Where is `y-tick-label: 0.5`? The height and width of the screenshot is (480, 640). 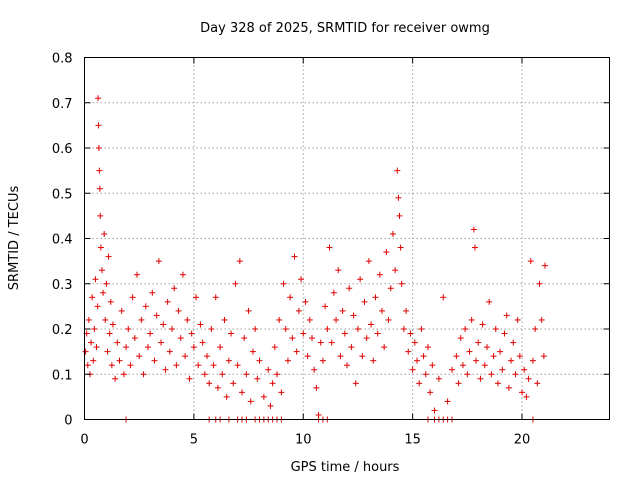 y-tick-label: 0.5 is located at coordinates (62, 194).